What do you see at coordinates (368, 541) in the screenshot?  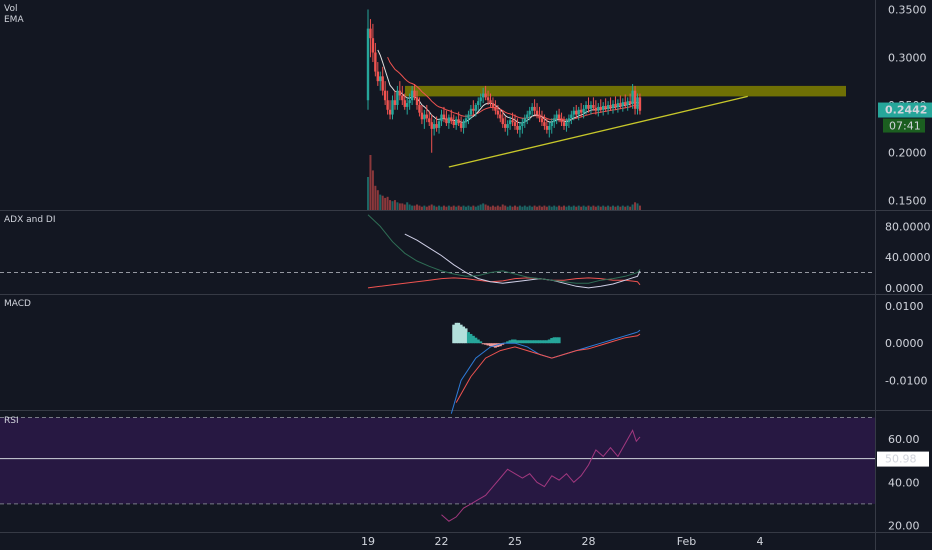 I see `time-tick-label: 19` at bounding box center [368, 541].